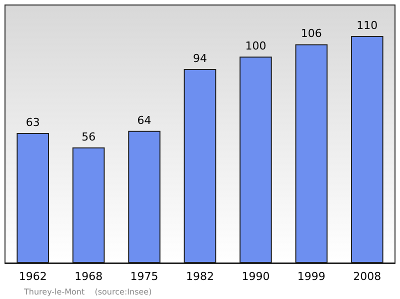 This screenshot has width=400, height=299. Describe the element at coordinates (311, 33) in the screenshot. I see `data-label: 106` at that location.